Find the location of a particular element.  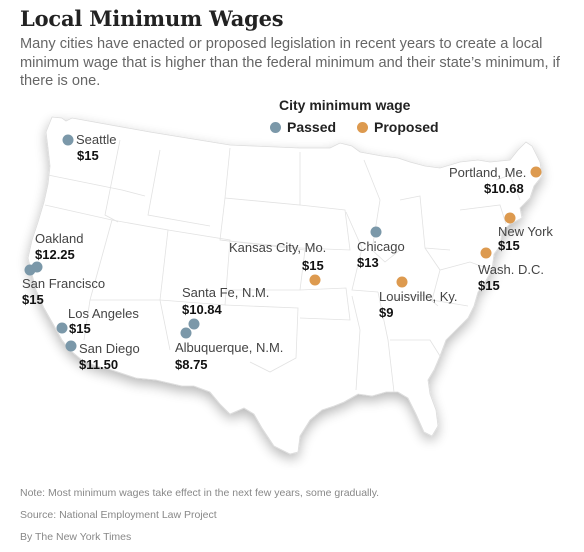

city-marker-san-diego is located at coordinates (71, 346).